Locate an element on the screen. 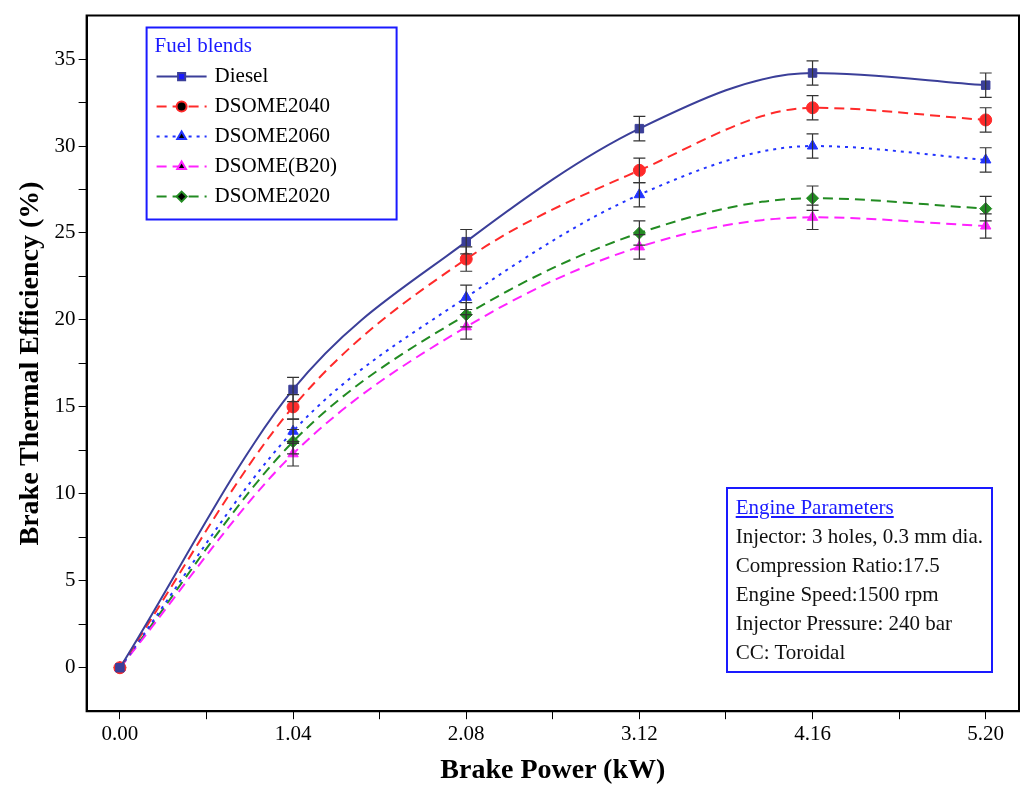  x-tick-label: 4.16 is located at coordinates (812, 733).